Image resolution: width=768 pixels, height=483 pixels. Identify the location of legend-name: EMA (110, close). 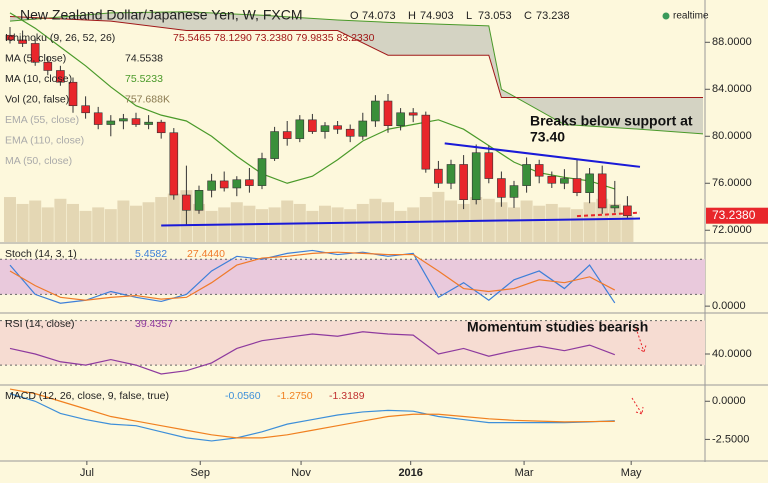
(44, 140).